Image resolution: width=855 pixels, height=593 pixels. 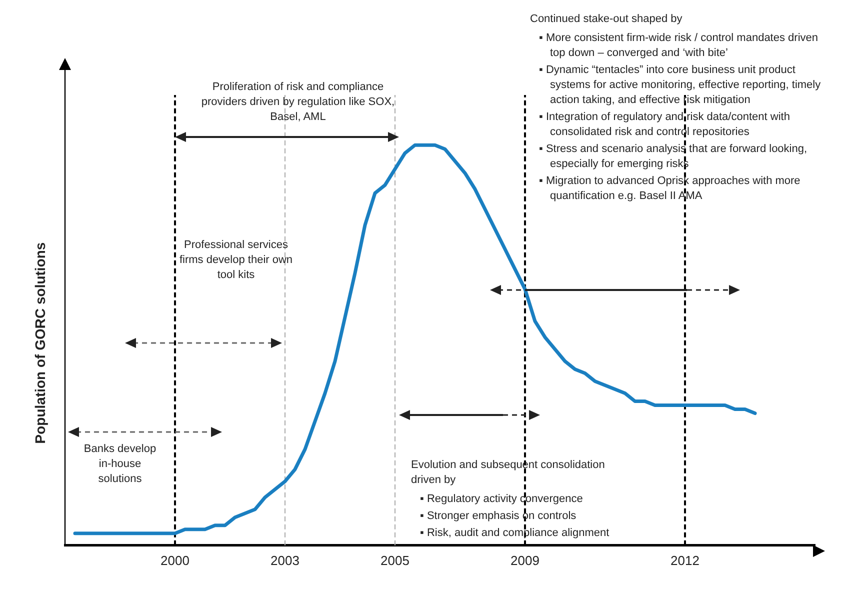 What do you see at coordinates (298, 102) in the screenshot?
I see `text: Proliferation of risk and compliance providers driven by regulation like SOX, Basel, AML` at bounding box center [298, 102].